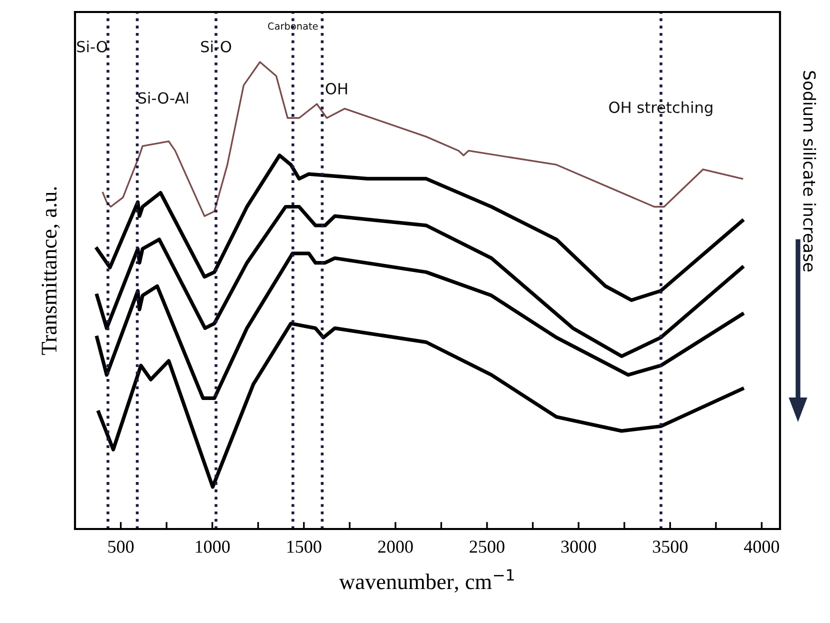  Describe the element at coordinates (121, 546) in the screenshot. I see `x-tick-label: 500` at that location.